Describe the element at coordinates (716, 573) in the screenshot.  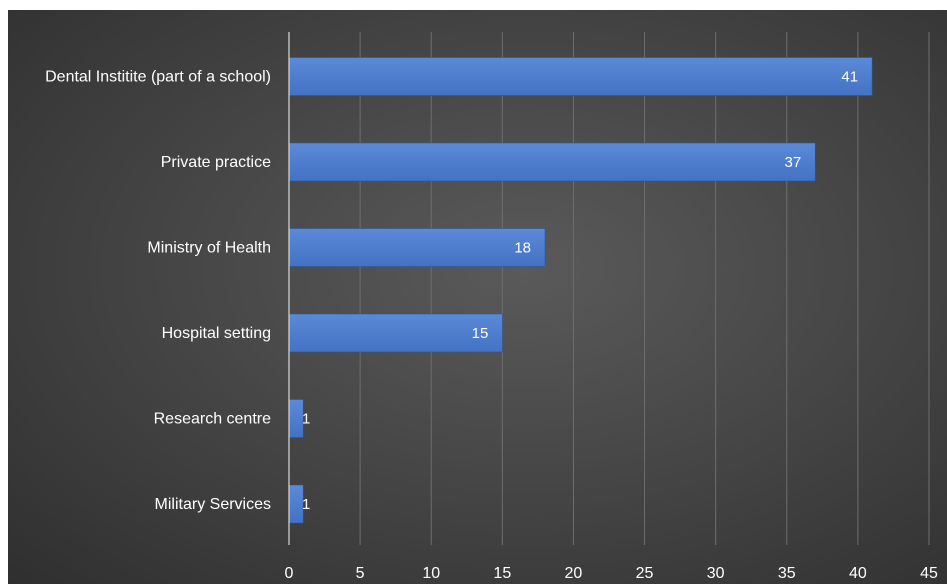
I see `x-tick-label: 30` at that location.